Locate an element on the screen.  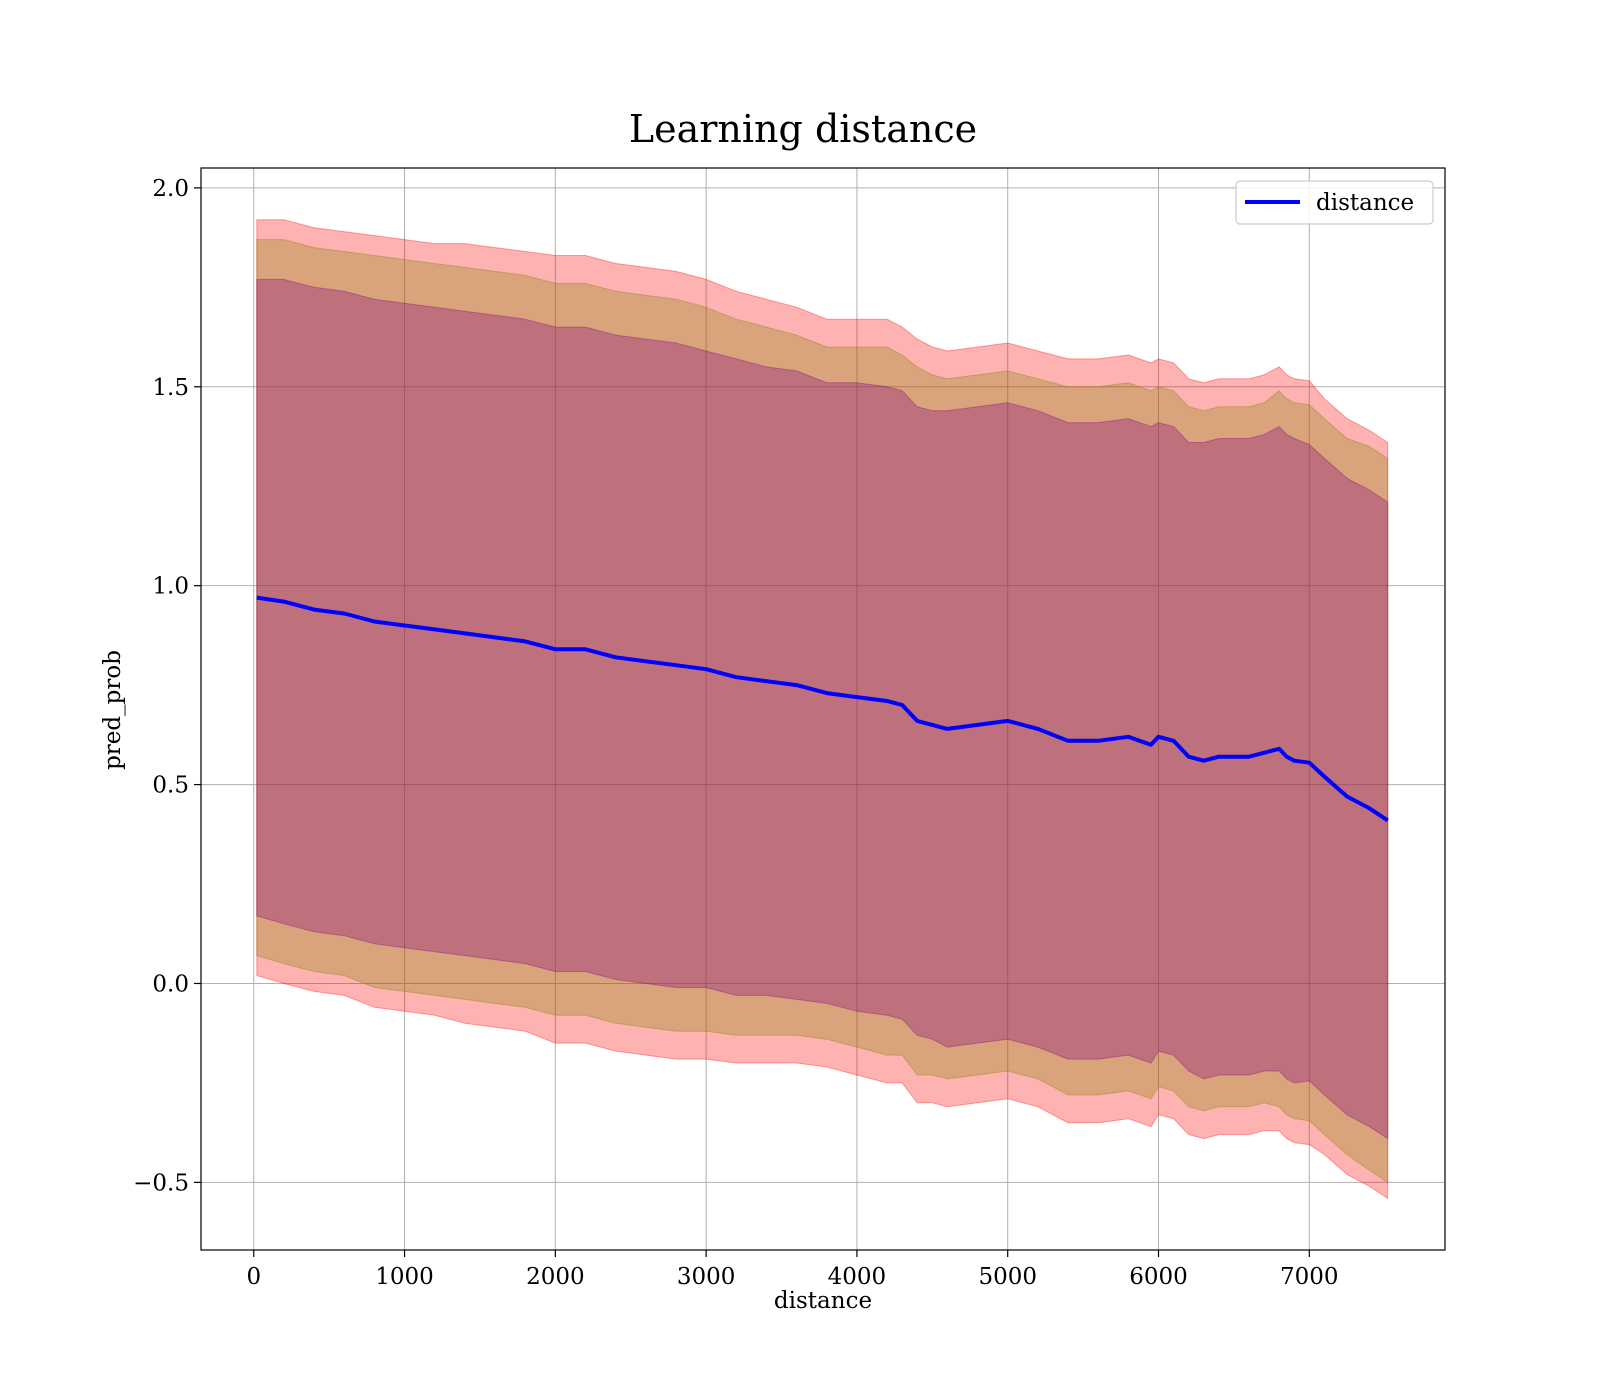
x-tick-label: 4000 is located at coordinates (857, 1277).